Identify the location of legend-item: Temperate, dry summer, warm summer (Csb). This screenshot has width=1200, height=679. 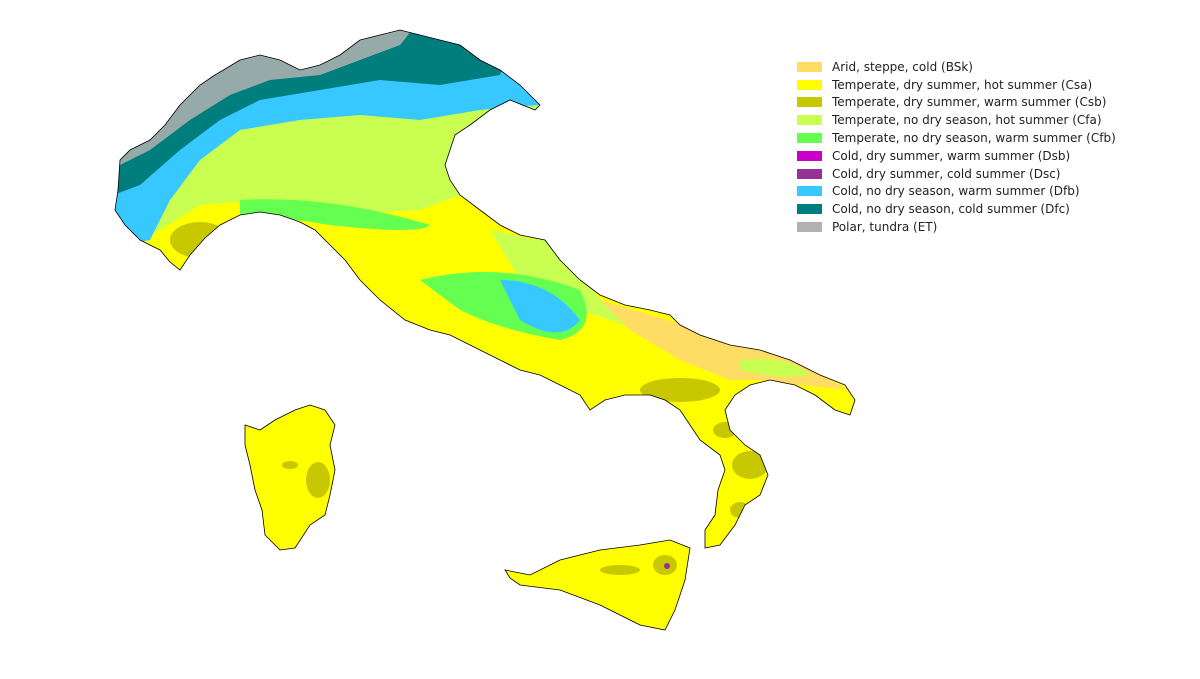
(956, 103).